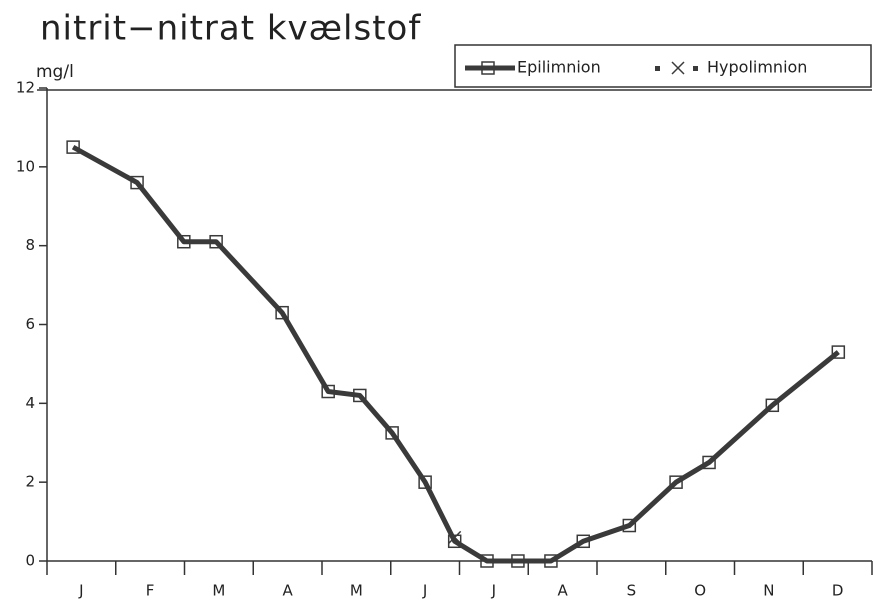  What do you see at coordinates (55, 72) in the screenshot?
I see `y-axis-label: mg/l` at bounding box center [55, 72].